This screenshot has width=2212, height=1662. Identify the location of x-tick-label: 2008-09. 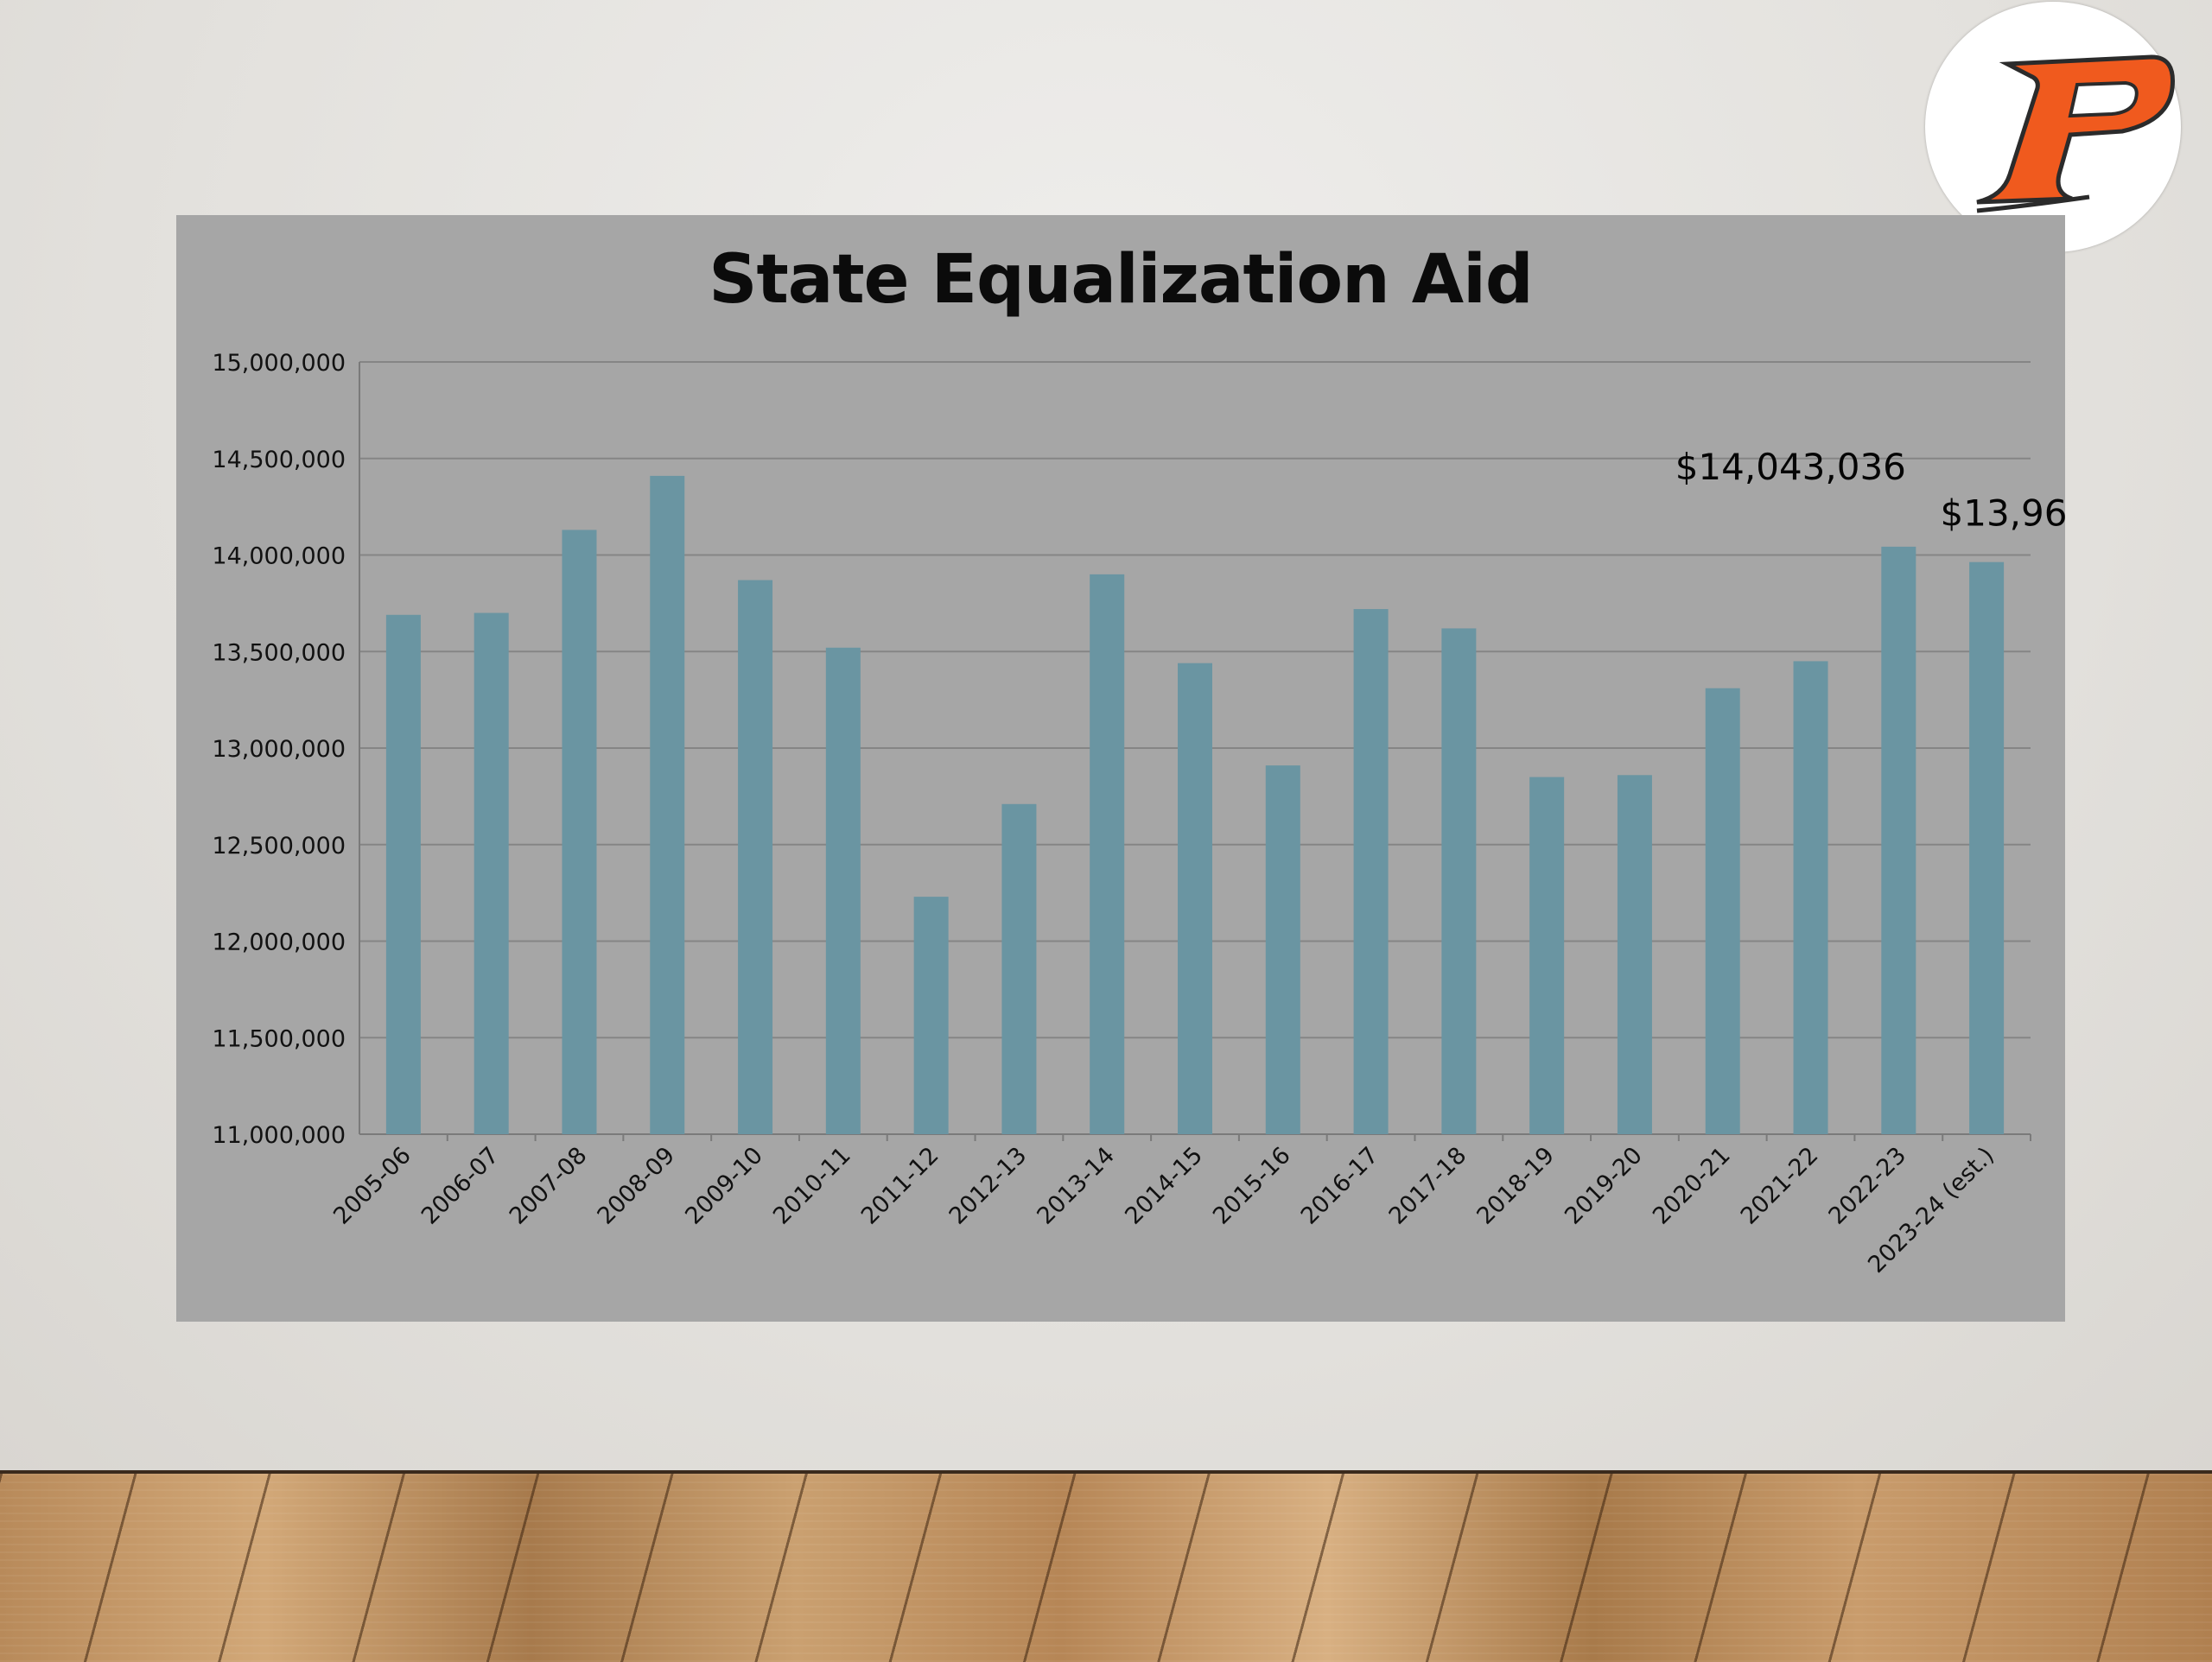
(637, 1186).